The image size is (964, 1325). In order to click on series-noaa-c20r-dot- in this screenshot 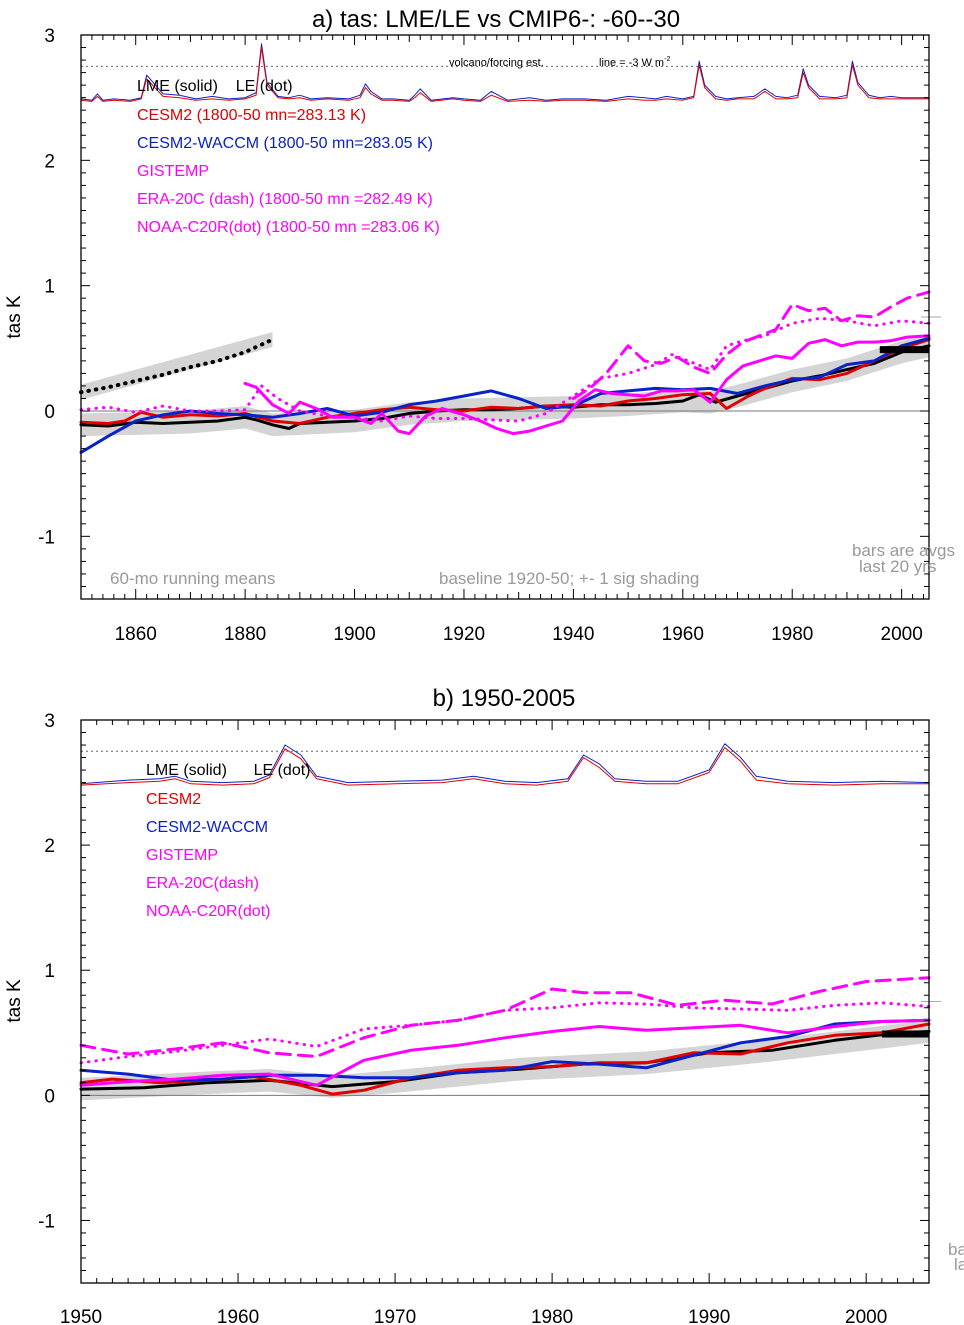, I will do `click(505, 1033)`.